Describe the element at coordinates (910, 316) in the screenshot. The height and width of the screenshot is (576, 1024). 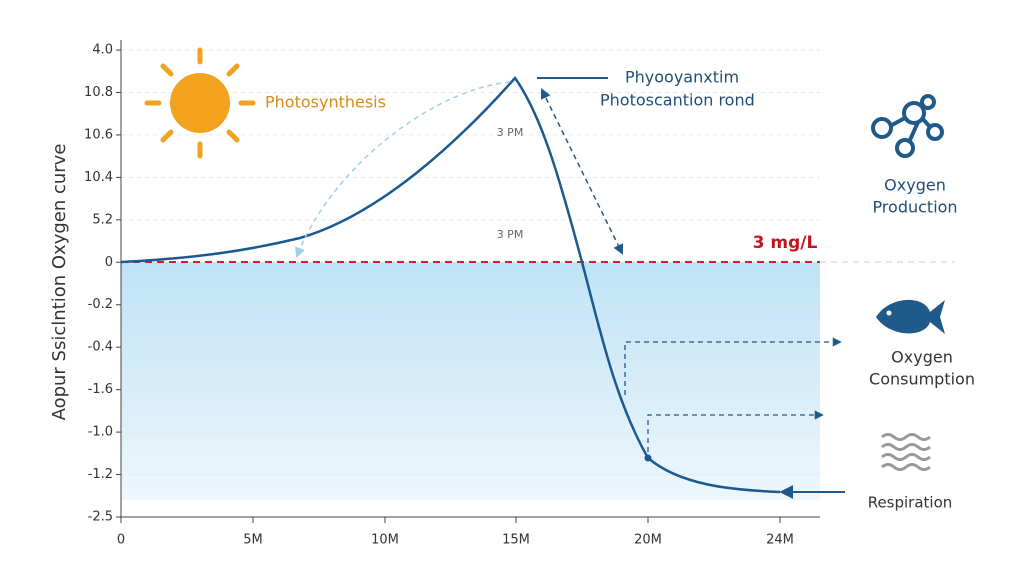
I see `fish-icon` at that location.